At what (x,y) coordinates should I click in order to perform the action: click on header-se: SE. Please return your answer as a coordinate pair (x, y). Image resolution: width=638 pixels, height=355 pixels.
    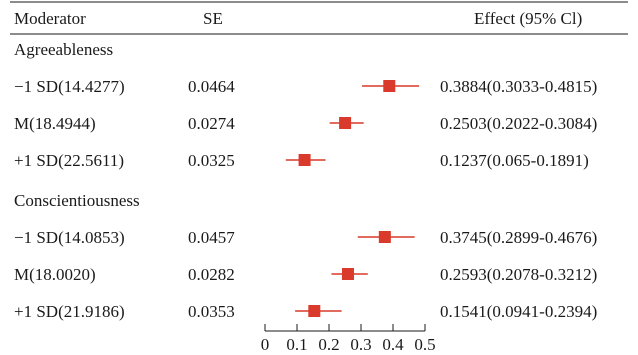
    Looking at the image, I should click on (213, 18).